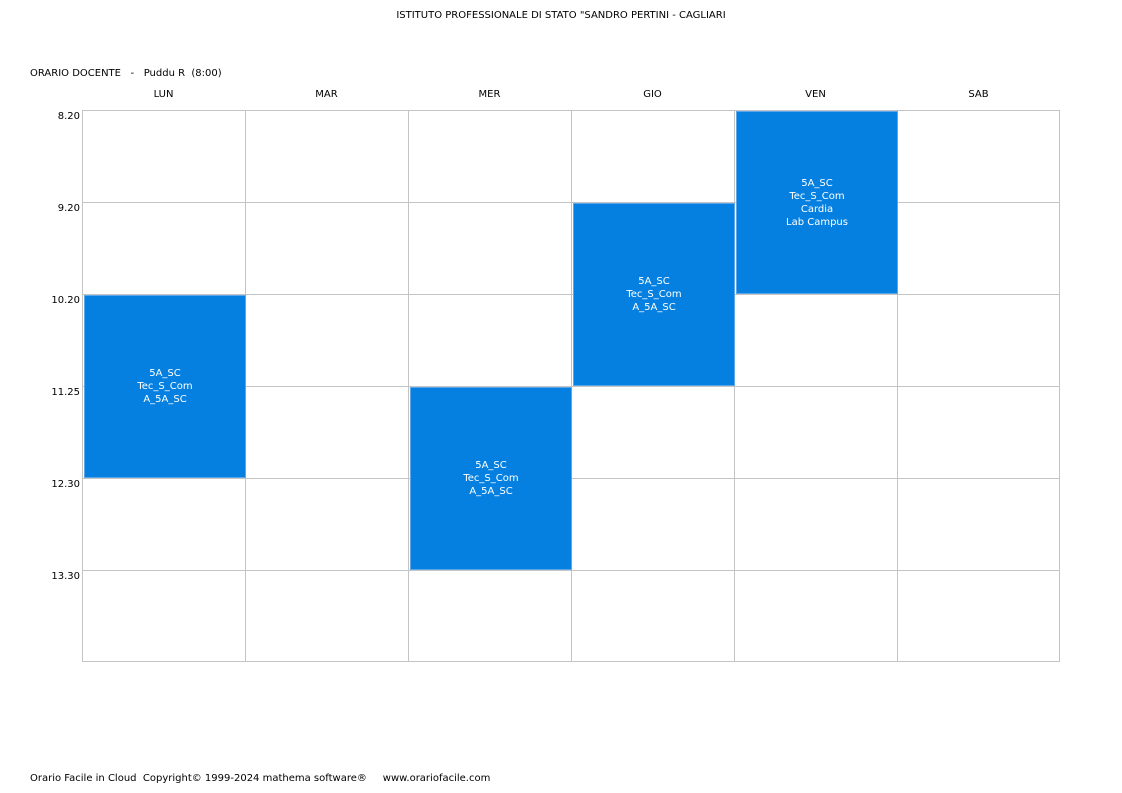 Image resolution: width=1122 pixels, height=793 pixels. Describe the element at coordinates (163, 94) in the screenshot. I see `day-header-lun: LUN` at that location.